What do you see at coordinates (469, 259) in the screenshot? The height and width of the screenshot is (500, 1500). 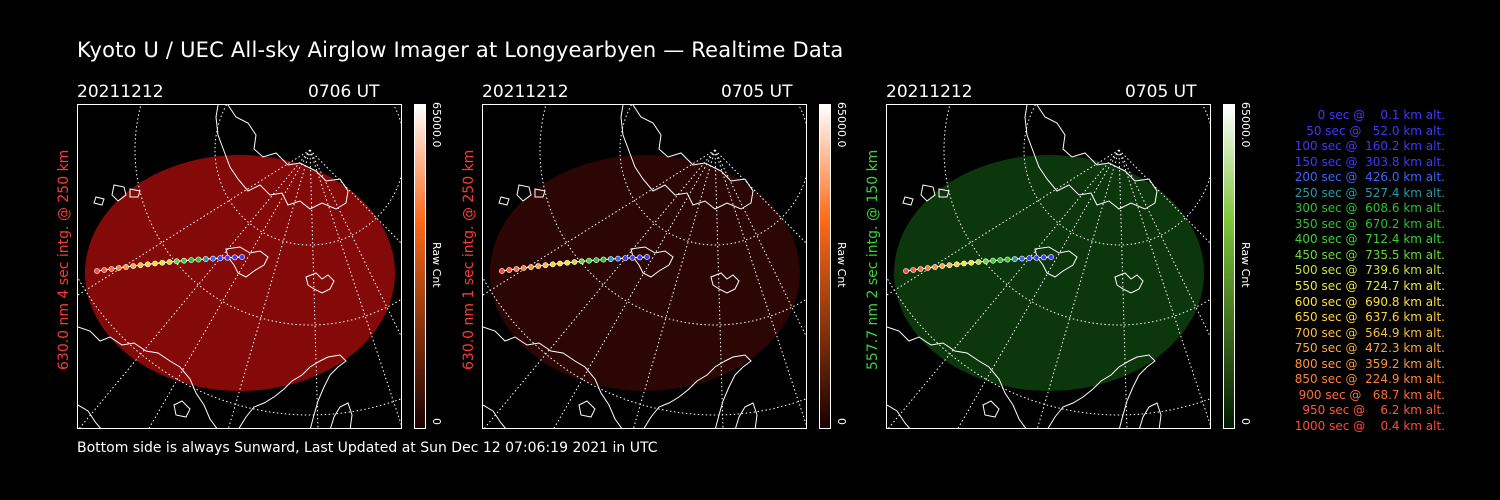 I see `panel-2-side-label: 630.0 nm 1 sec intg. @ 250 km` at bounding box center [469, 259].